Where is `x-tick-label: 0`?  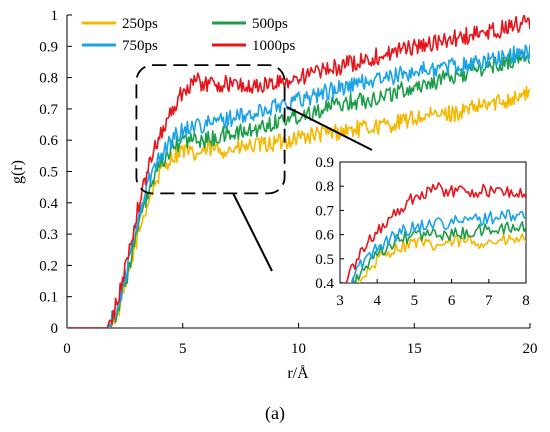 x-tick-label: 0 is located at coordinates (67, 349).